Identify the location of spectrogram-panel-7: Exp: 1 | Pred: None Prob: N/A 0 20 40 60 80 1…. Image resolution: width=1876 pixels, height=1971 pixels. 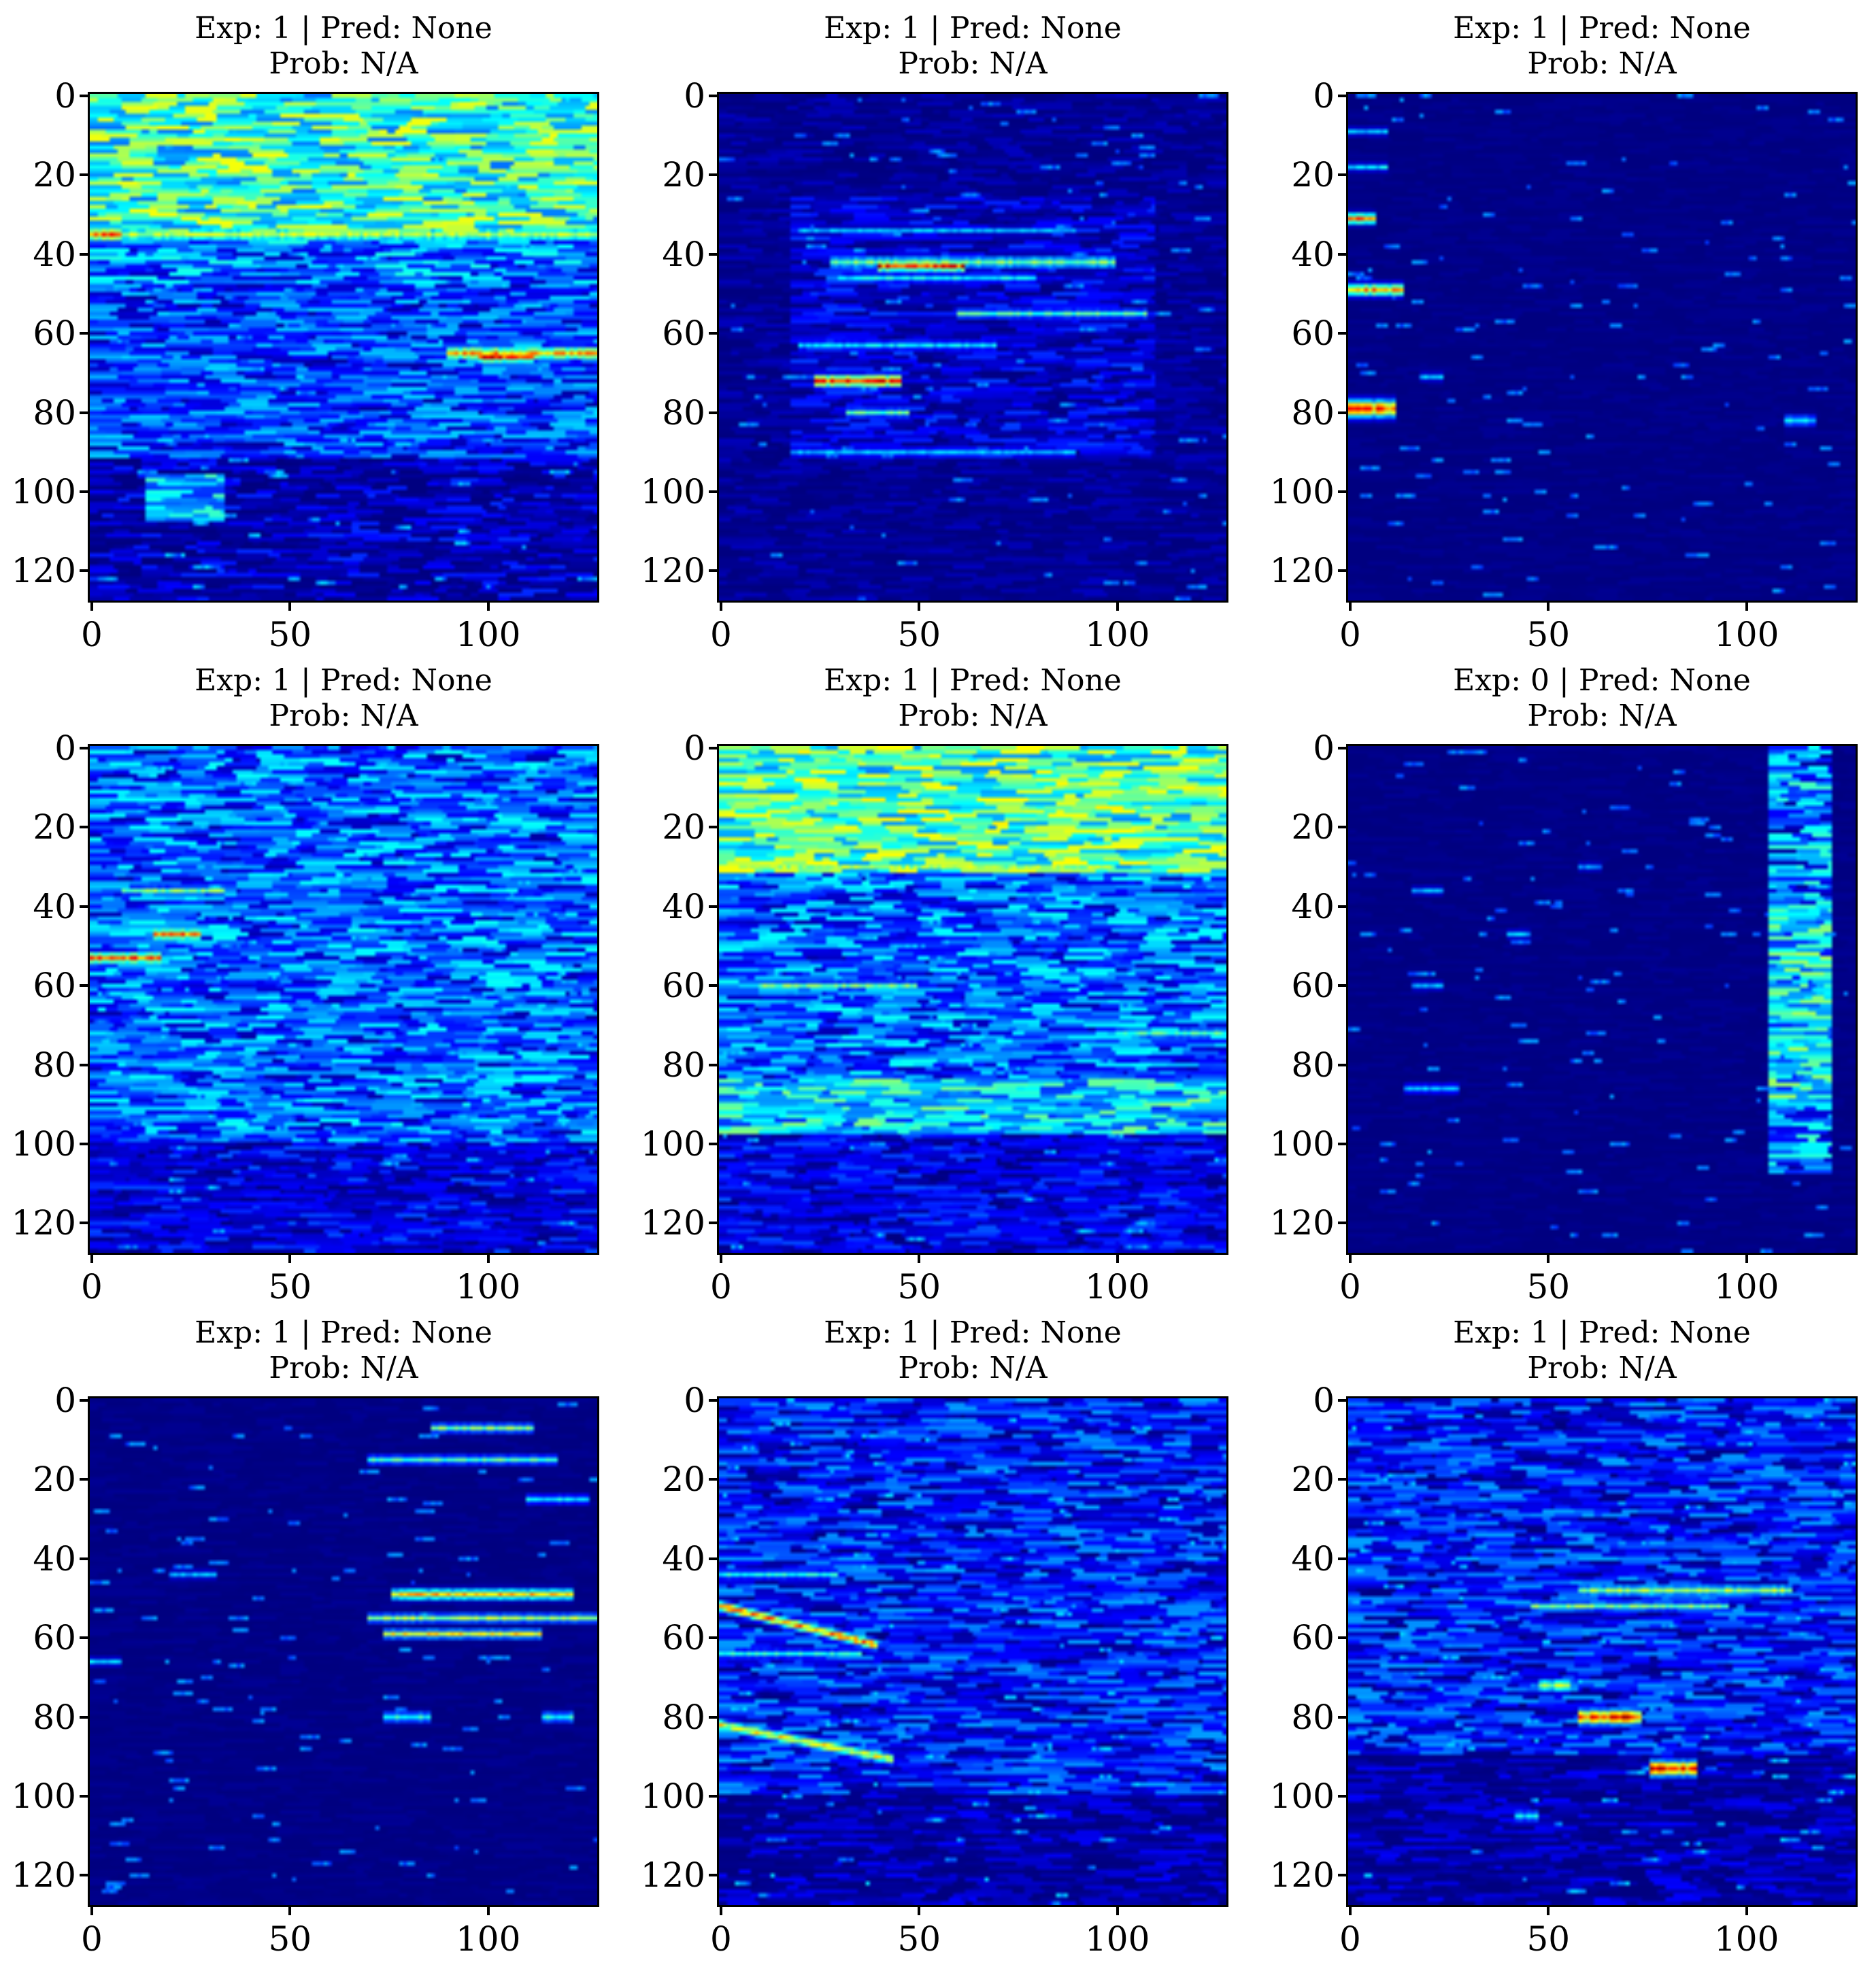
(305, 1636).